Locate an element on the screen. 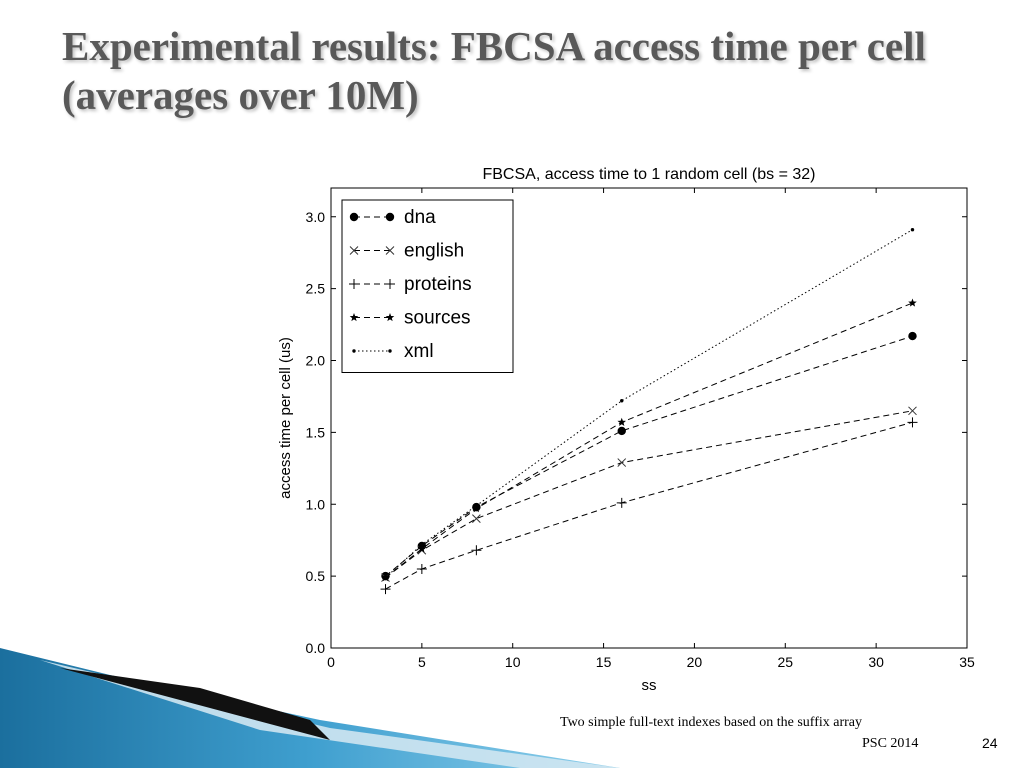 This screenshot has width=1024, height=768. x-tick-label: 5 is located at coordinates (422, 662).